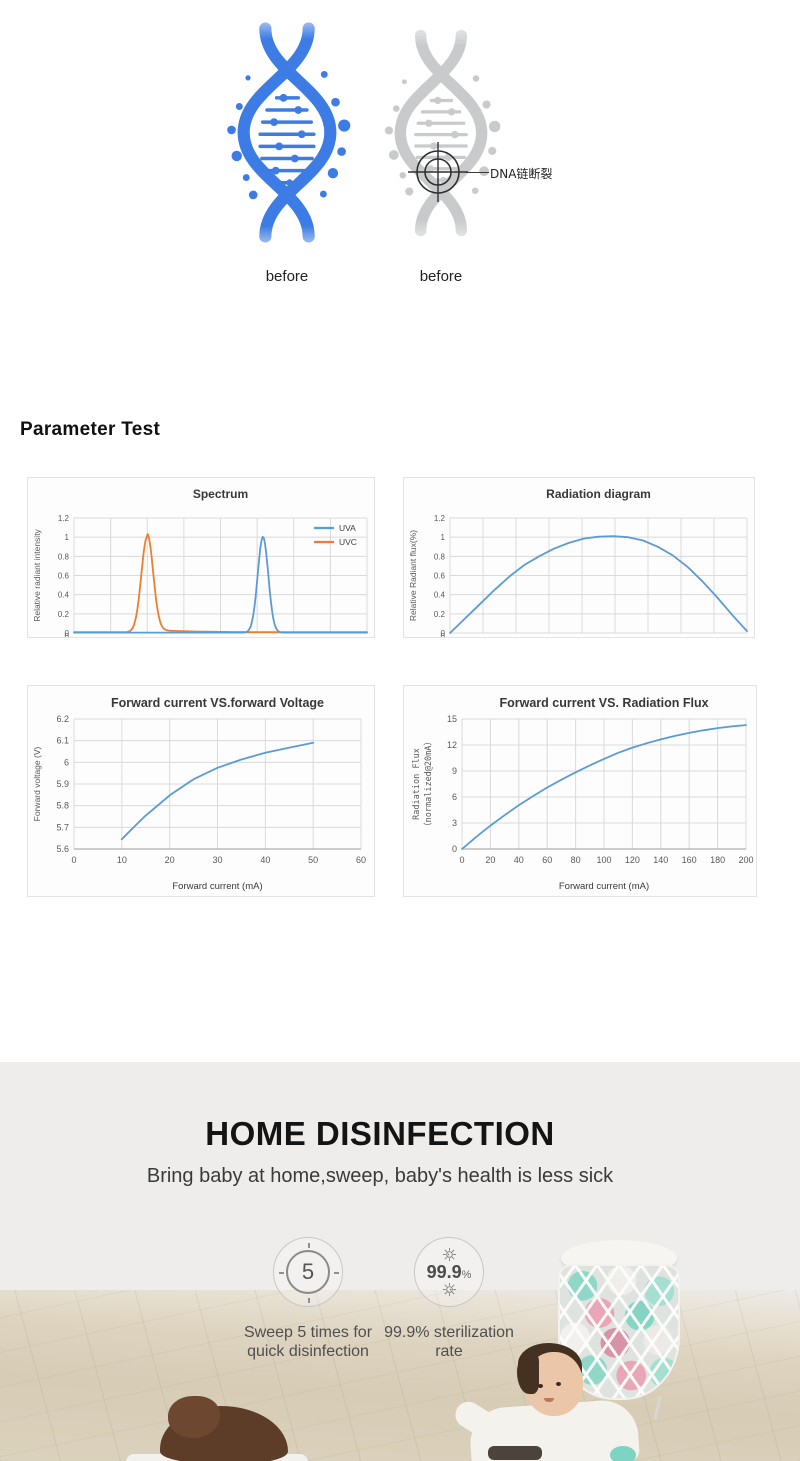 This screenshot has height=1461, width=800. I want to click on sterilization-value: 99.9%, so click(449, 1272).